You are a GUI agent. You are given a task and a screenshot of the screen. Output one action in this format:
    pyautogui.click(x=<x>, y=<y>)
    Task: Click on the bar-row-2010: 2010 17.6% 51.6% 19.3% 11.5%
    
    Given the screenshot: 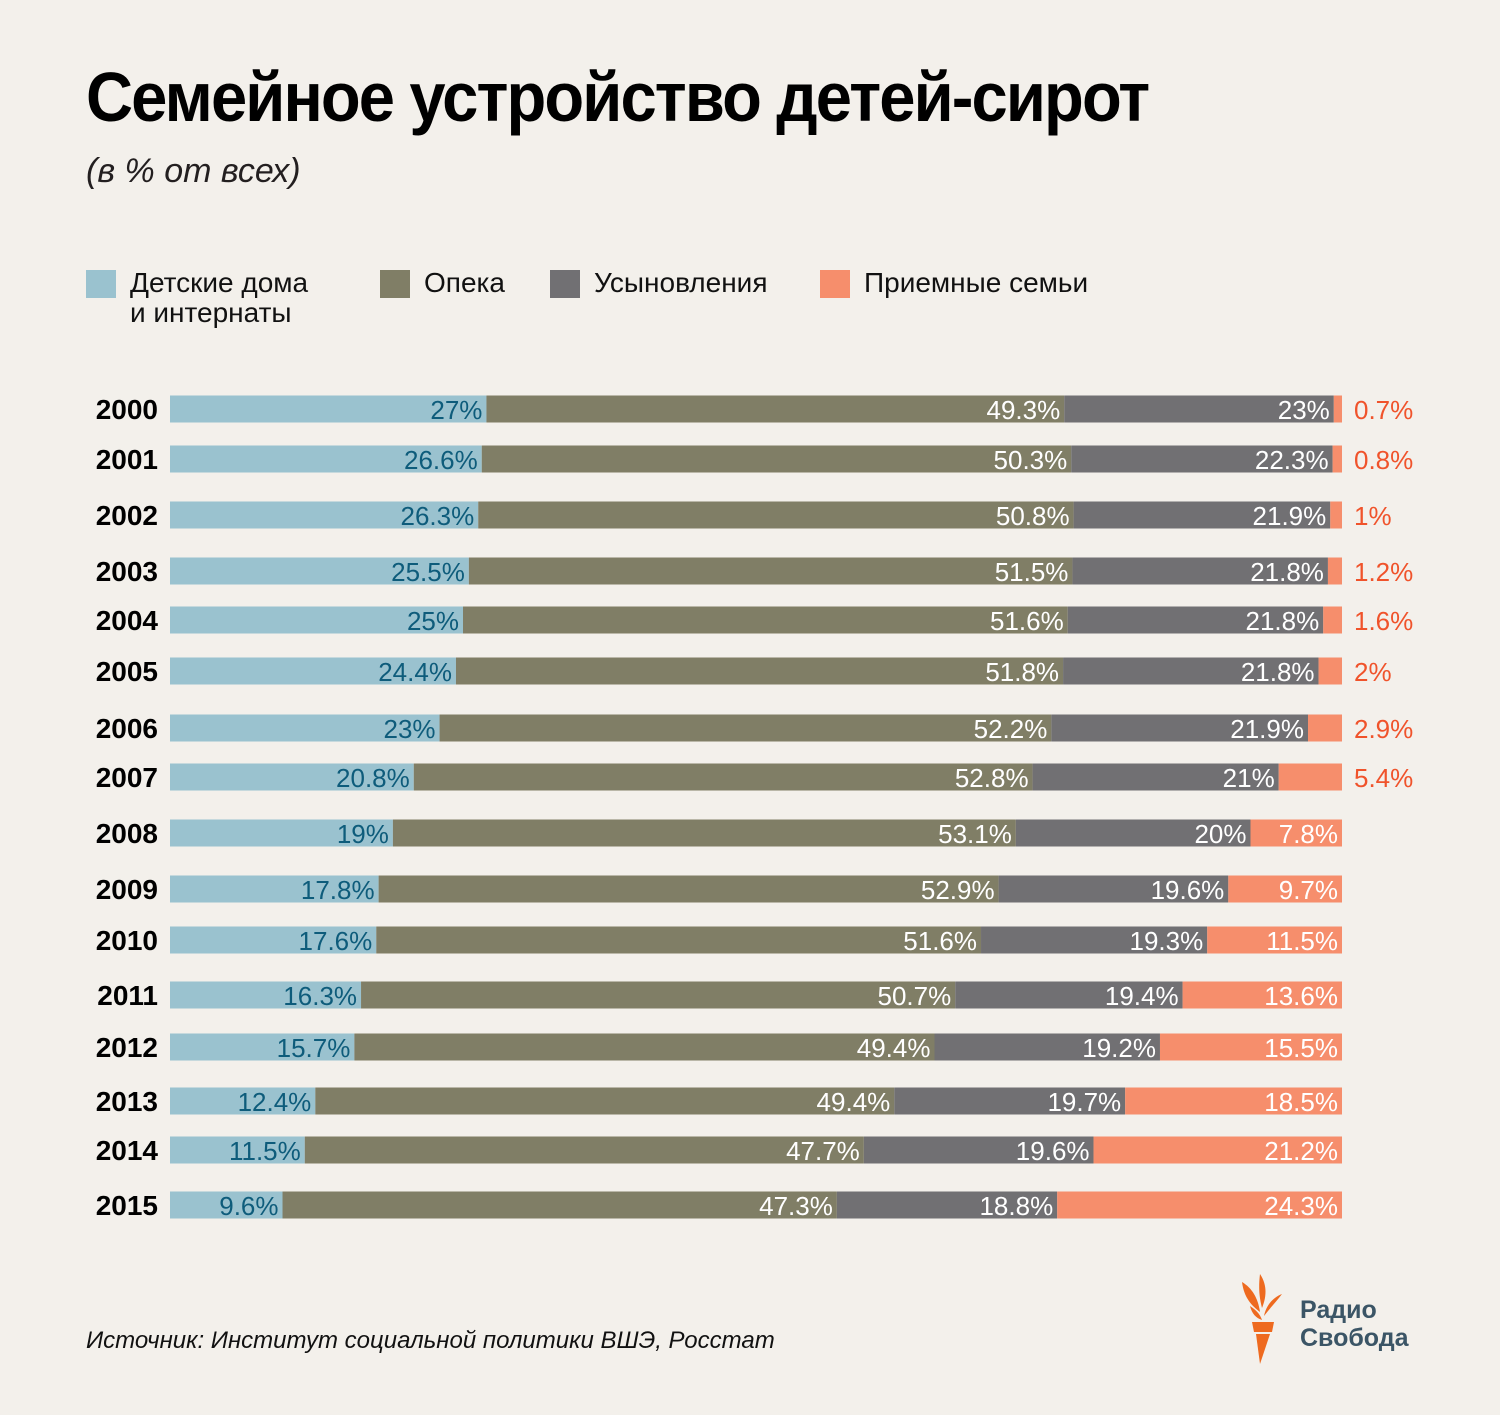 What is the action you would take?
    pyautogui.click(x=719, y=940)
    